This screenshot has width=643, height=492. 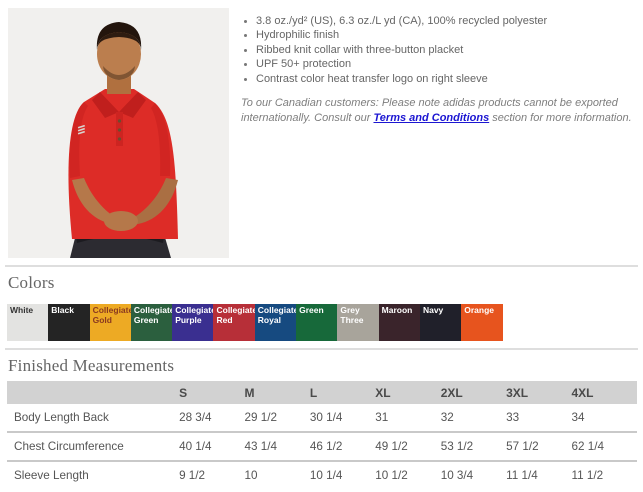 I want to click on color-swatch-label: Grey Three, so click(x=352, y=315).